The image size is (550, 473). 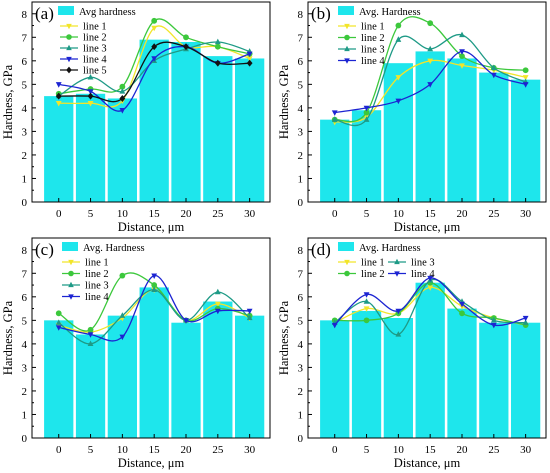 I want to click on x-tick-label: 5, so click(x=367, y=214).